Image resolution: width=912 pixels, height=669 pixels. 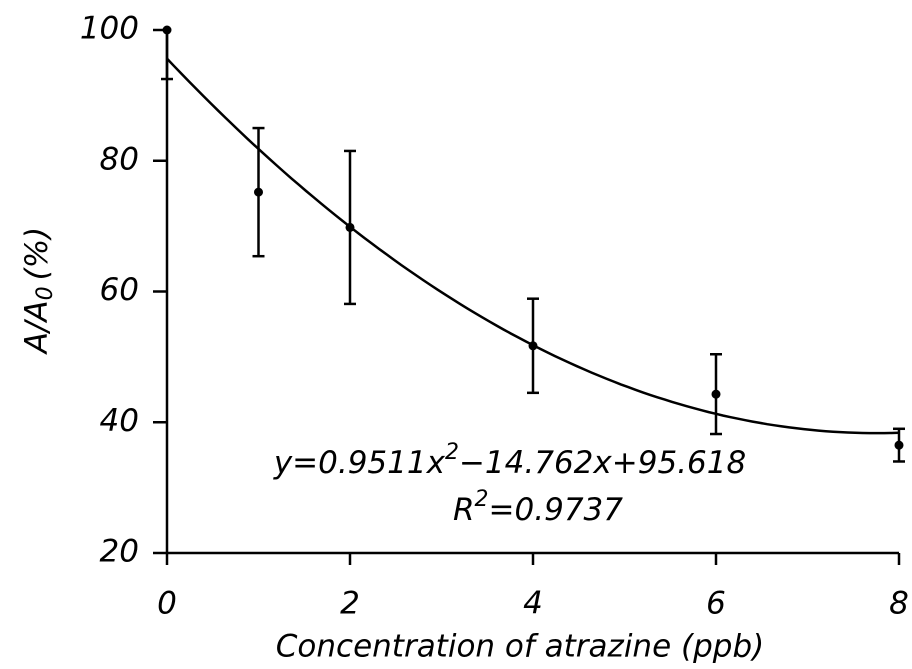 I want to click on y-tick-label: 100, so click(x=109, y=29).